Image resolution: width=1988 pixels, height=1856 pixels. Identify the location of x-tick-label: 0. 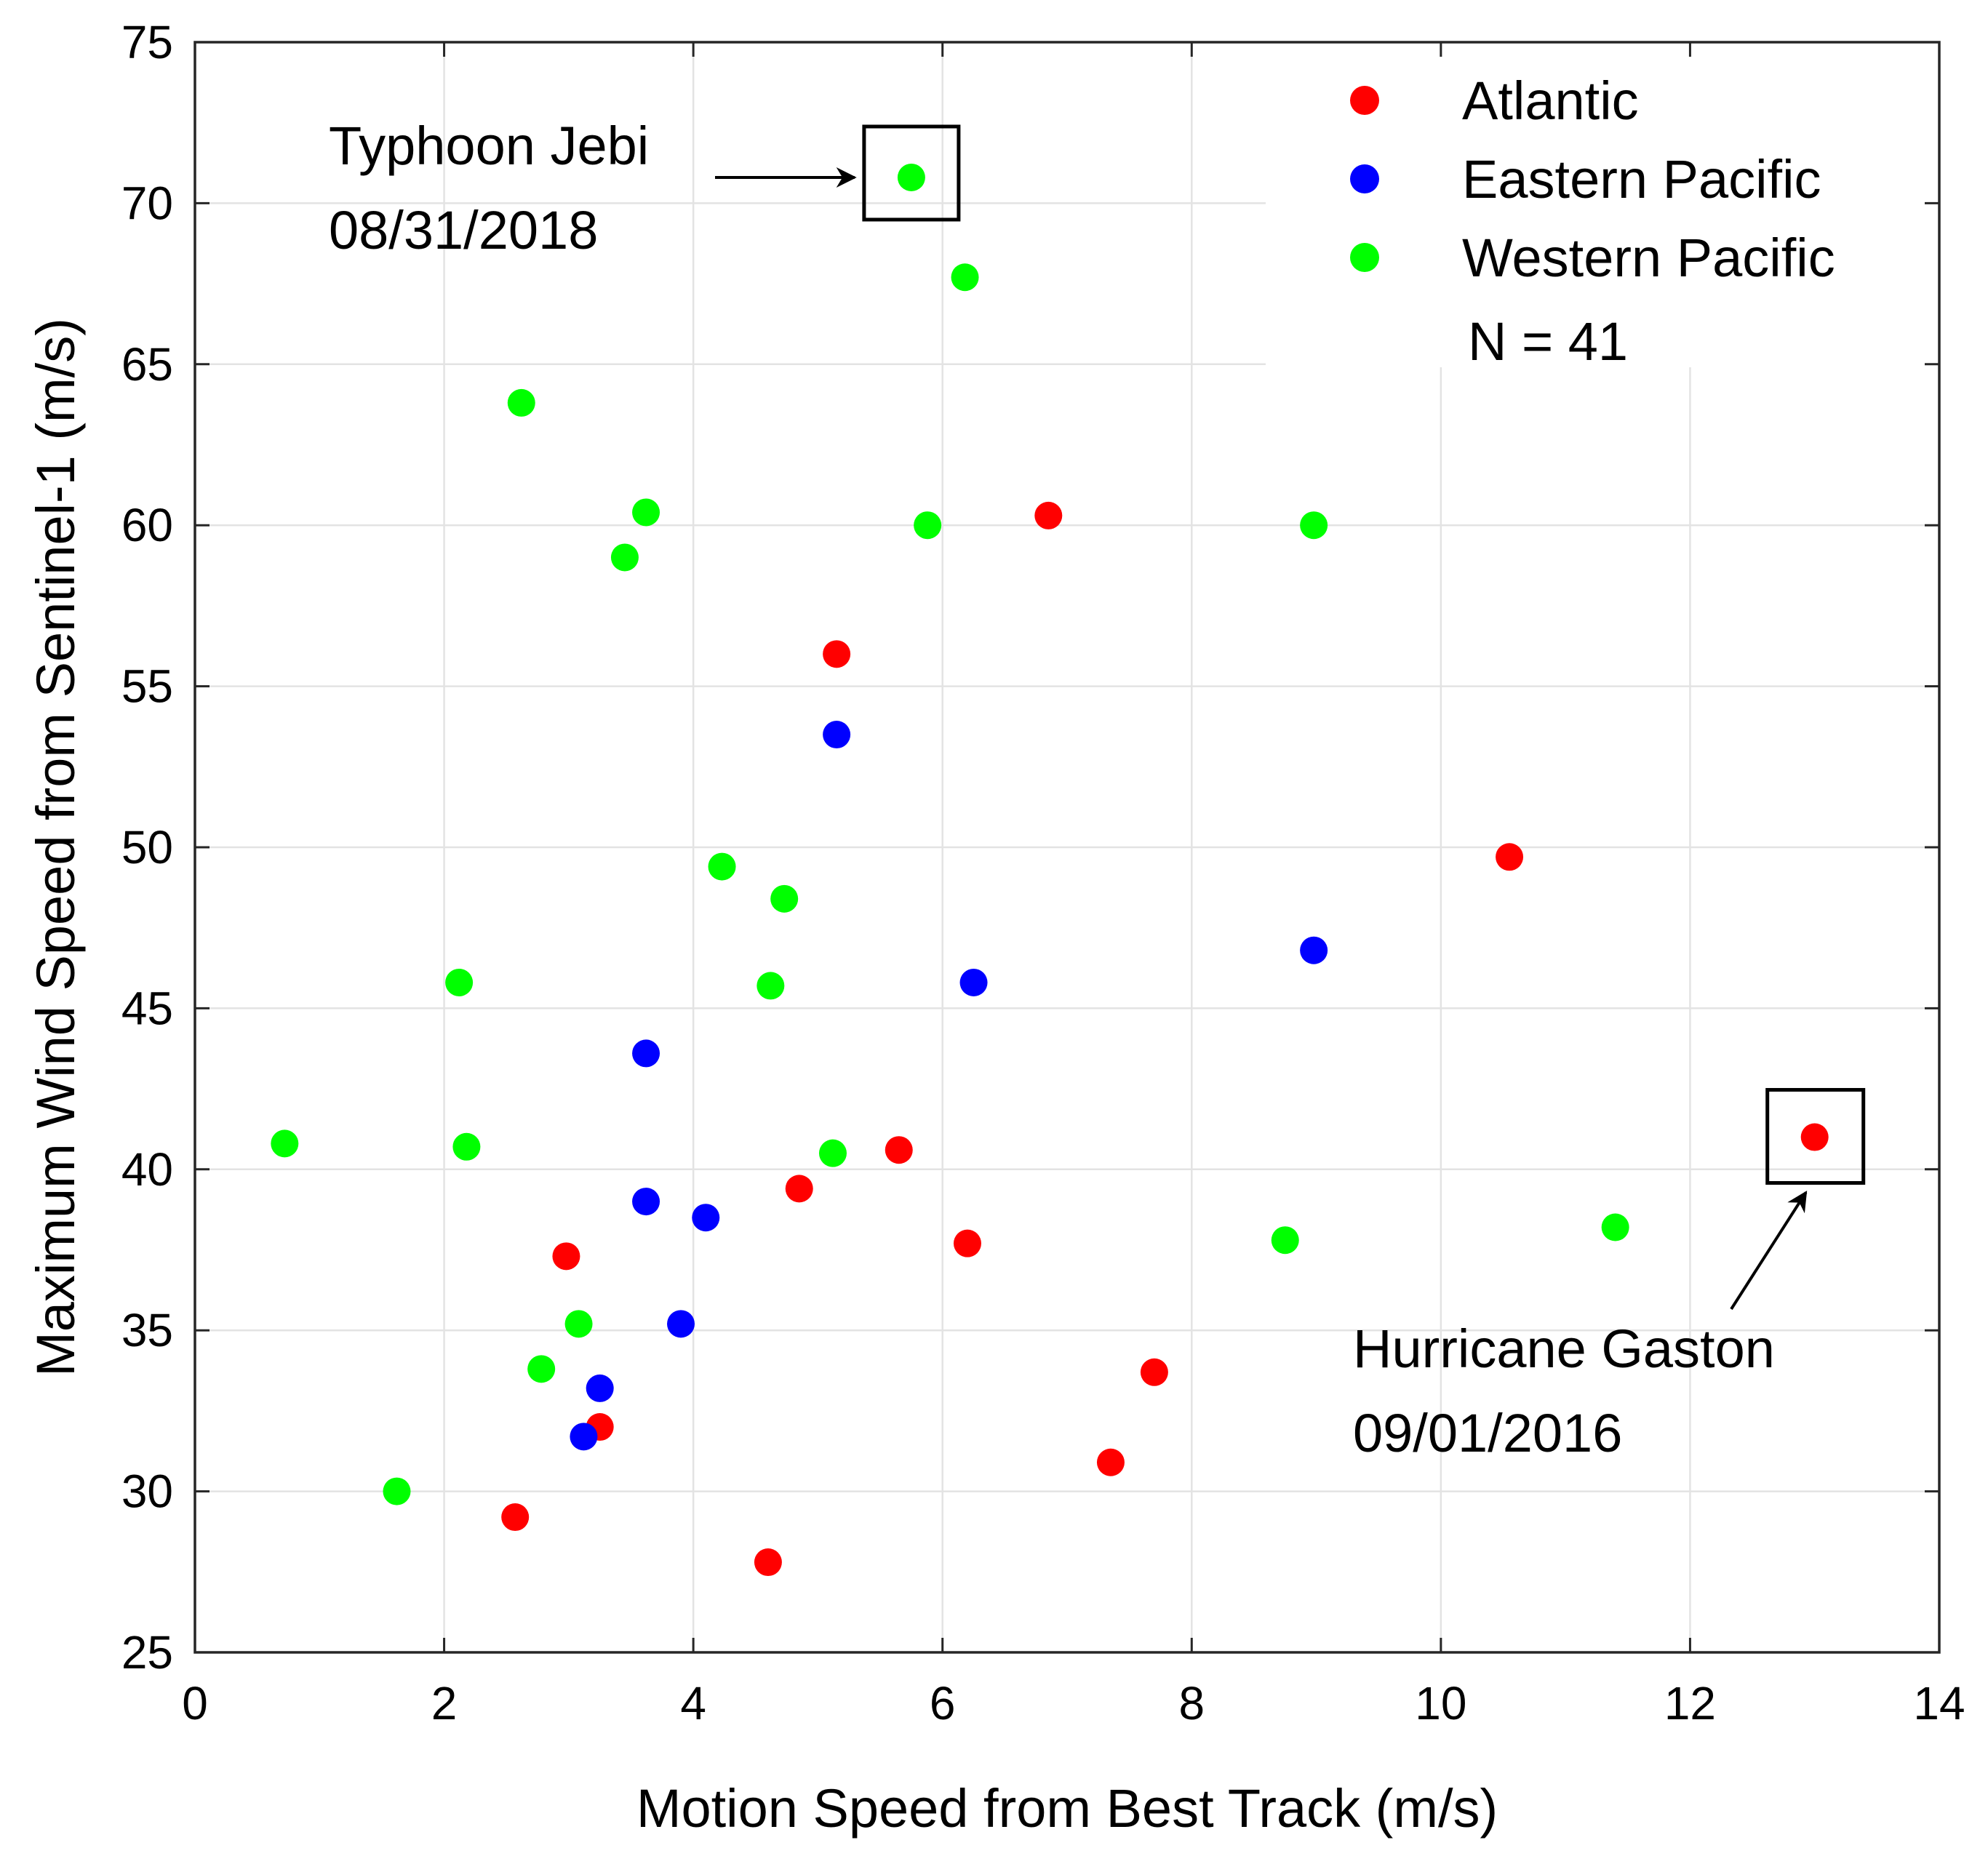
(195, 1703).